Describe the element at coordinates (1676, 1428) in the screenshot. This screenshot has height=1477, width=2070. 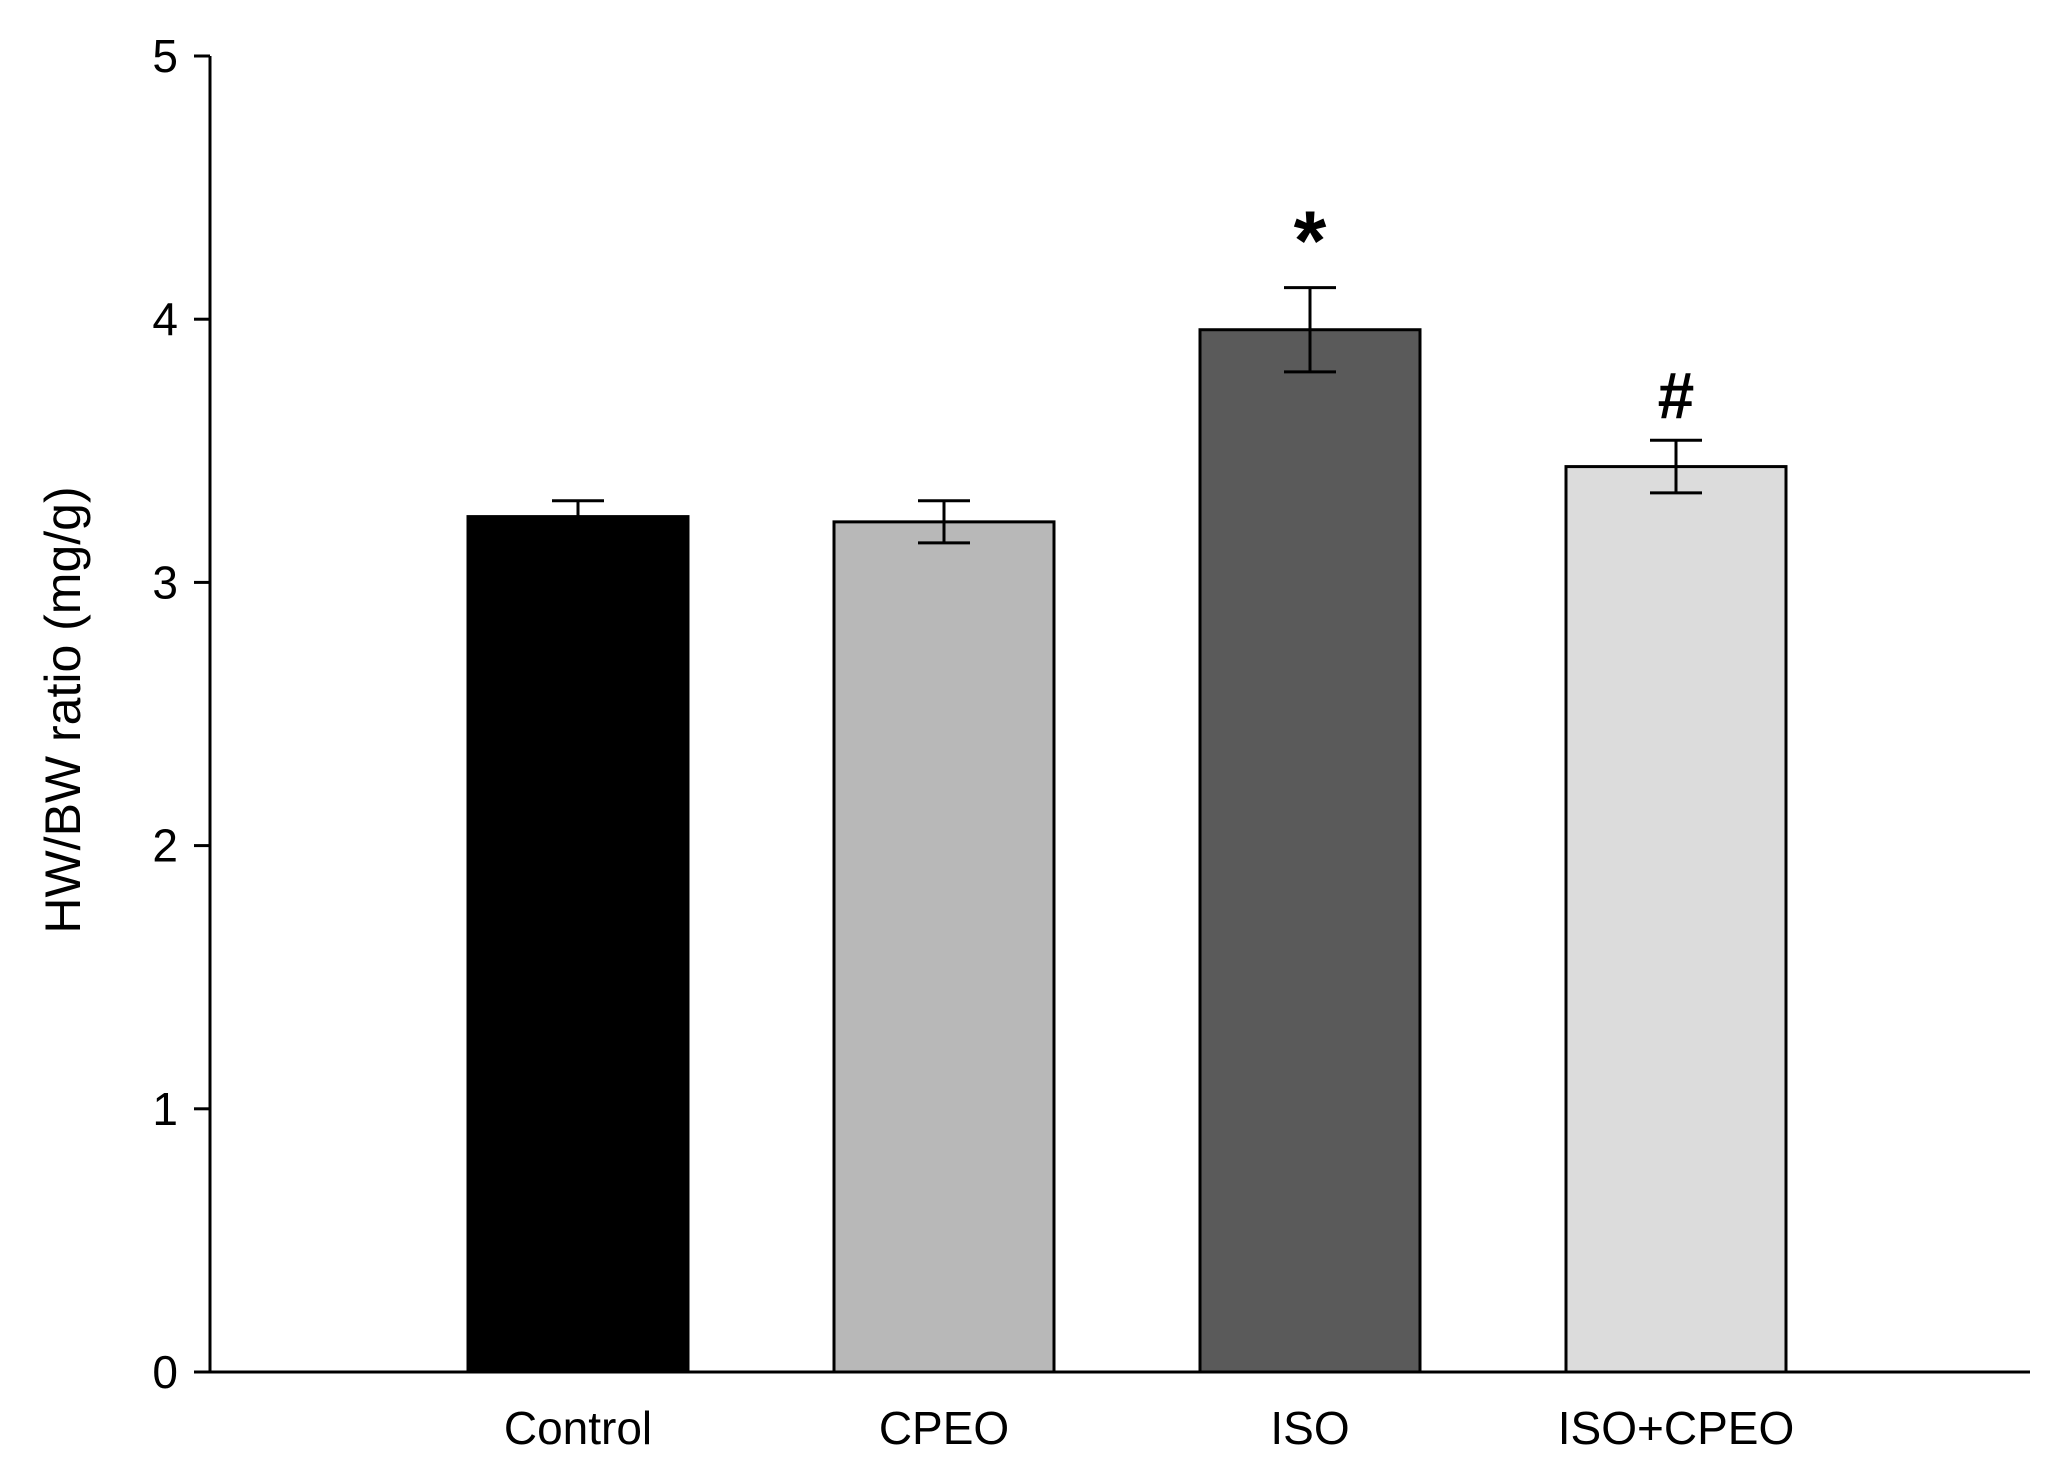
I see `x-tick-label: ISO+CPEO` at that location.